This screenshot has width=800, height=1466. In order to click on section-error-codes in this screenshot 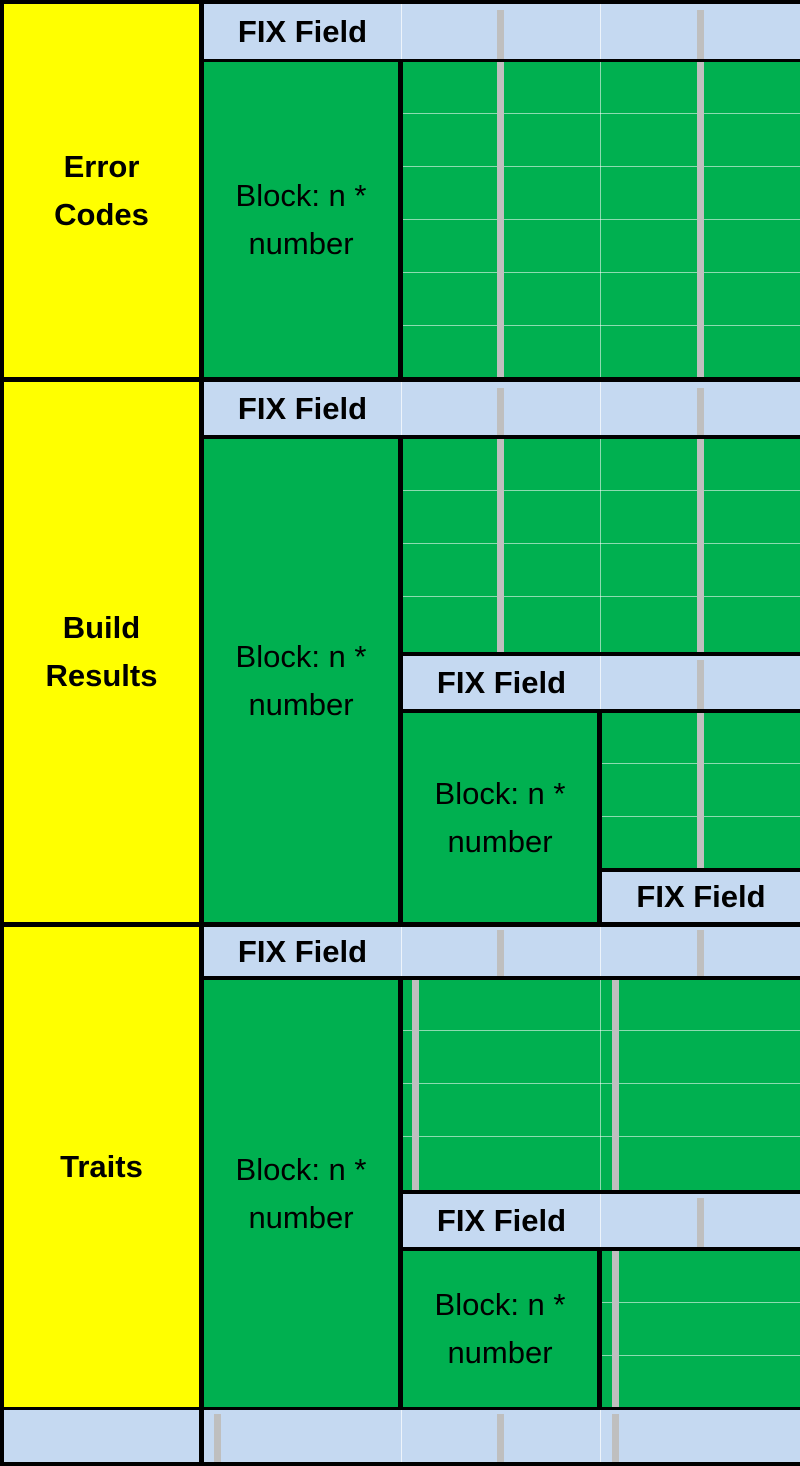, I will do `click(101, 190)`.